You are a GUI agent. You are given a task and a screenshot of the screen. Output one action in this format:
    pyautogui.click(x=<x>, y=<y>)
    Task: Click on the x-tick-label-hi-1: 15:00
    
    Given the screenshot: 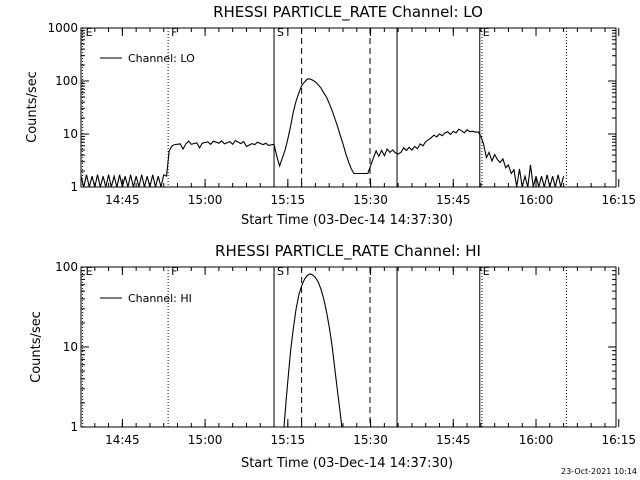 What is the action you would take?
    pyautogui.click(x=205, y=440)
    